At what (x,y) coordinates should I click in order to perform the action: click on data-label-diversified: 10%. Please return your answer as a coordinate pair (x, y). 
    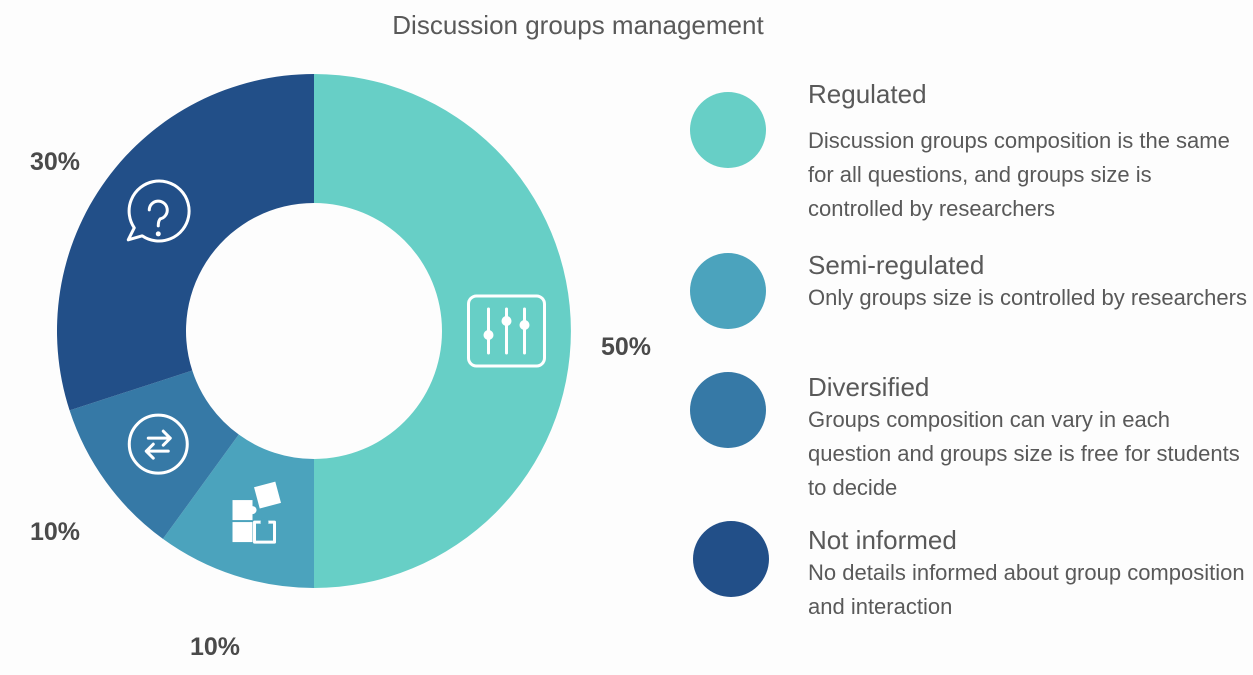
    Looking at the image, I should click on (55, 532).